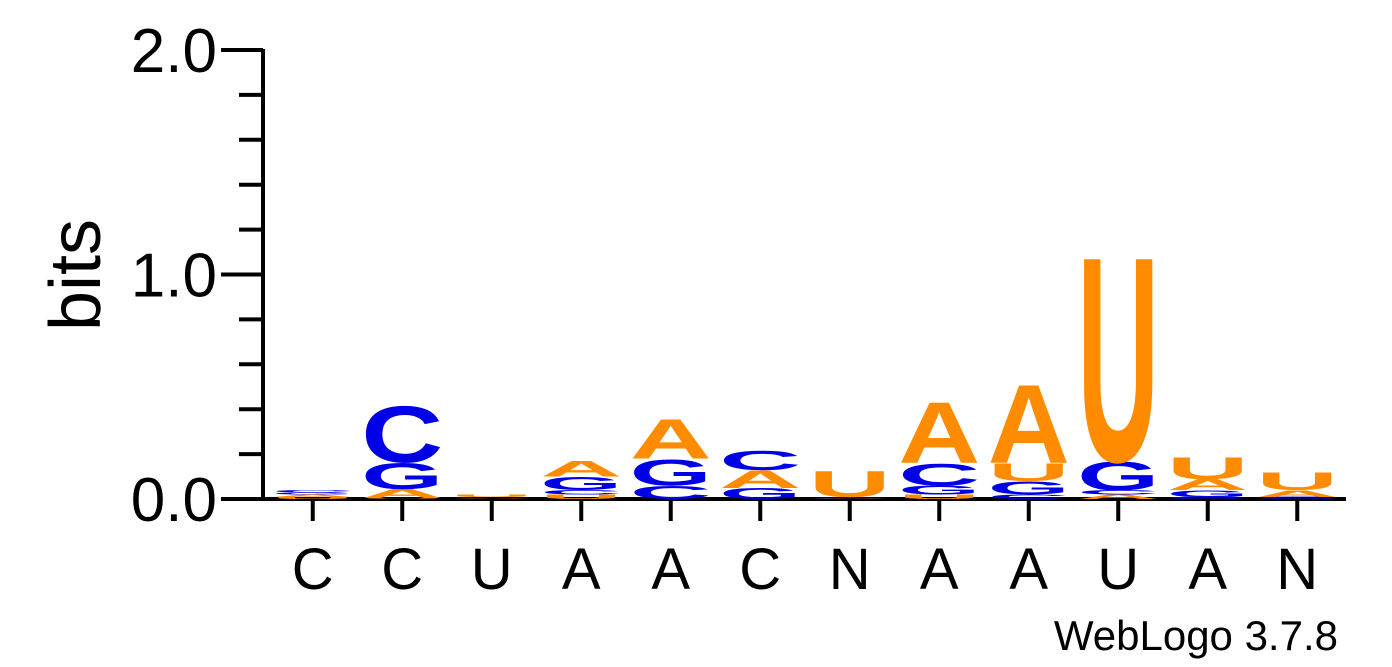  What do you see at coordinates (76, 275) in the screenshot?
I see `y-axis-label: bits` at bounding box center [76, 275].